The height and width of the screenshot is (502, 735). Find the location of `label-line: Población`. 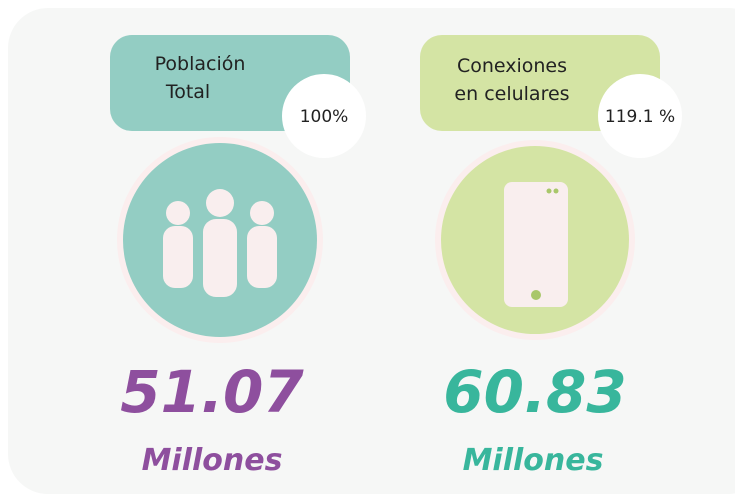

label-line: Población is located at coordinates (200, 64).